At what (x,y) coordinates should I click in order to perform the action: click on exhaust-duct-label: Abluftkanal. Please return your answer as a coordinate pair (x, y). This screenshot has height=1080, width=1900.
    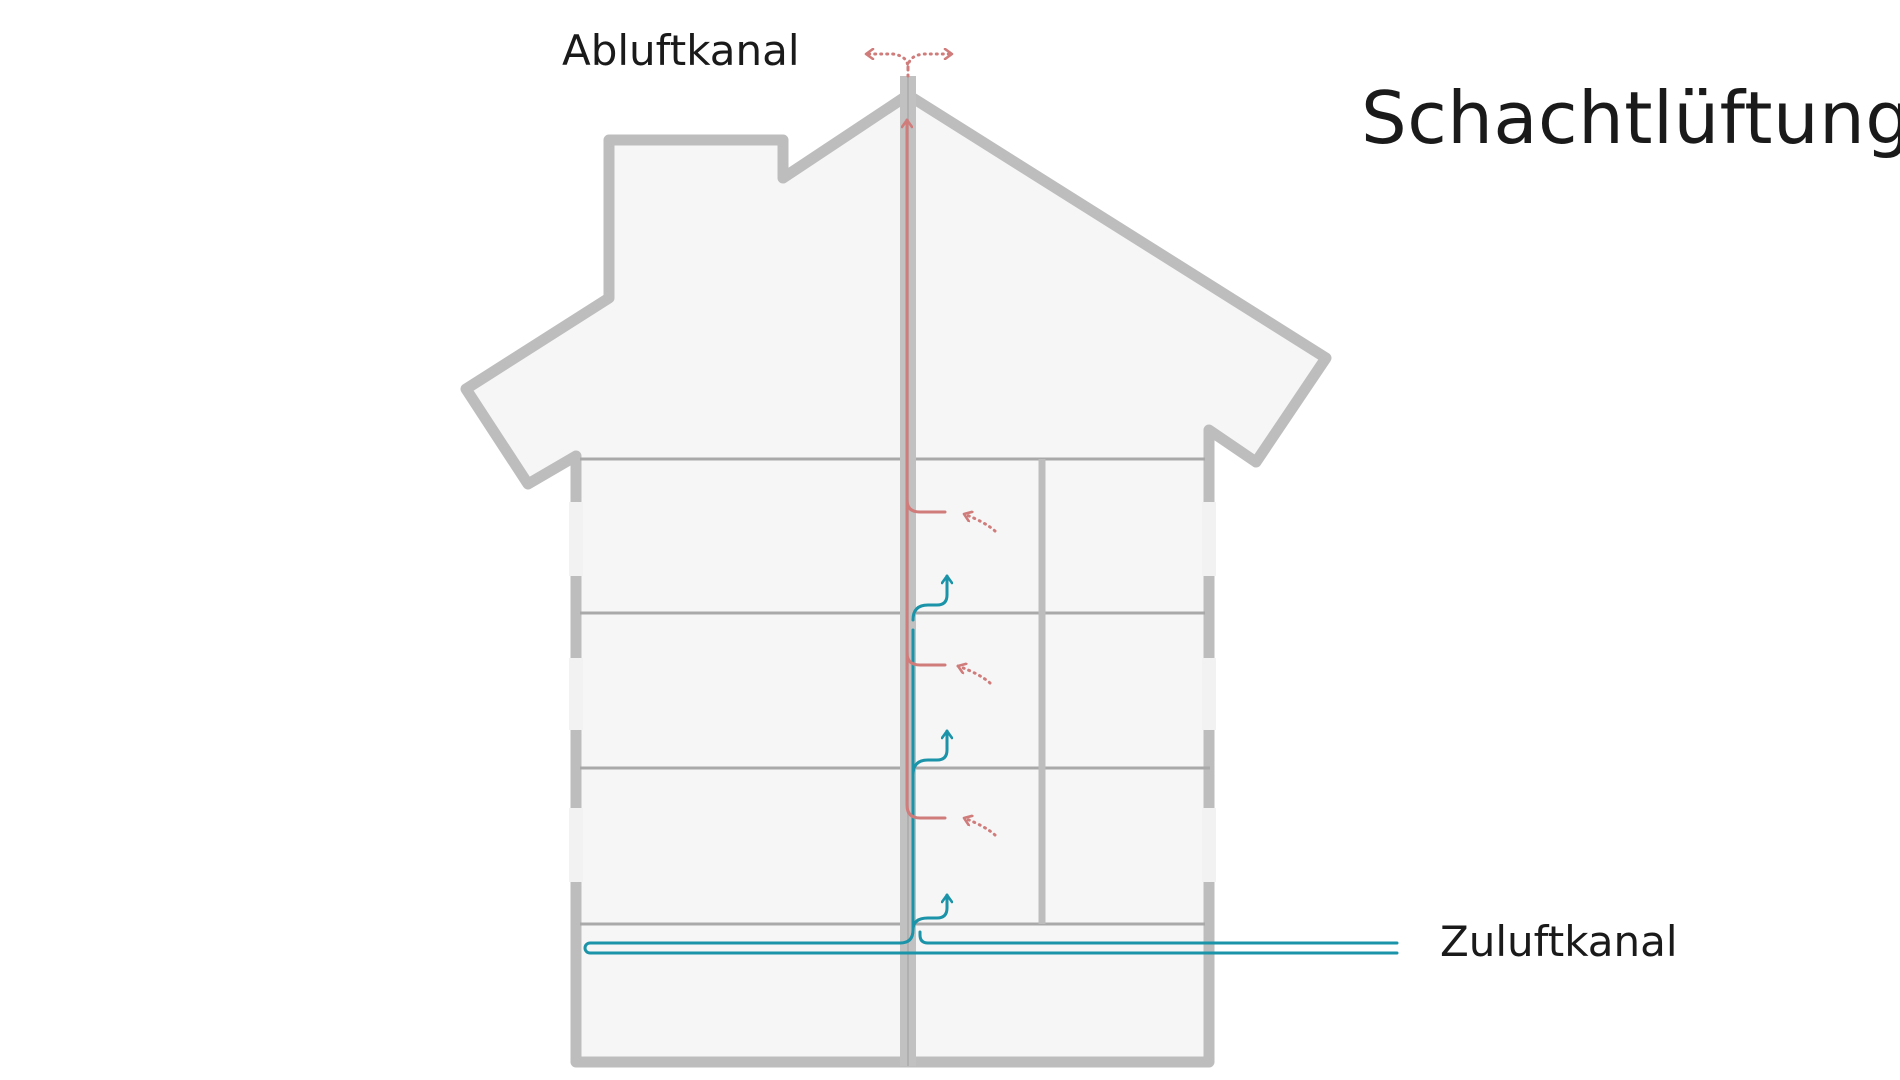
    Looking at the image, I should click on (681, 50).